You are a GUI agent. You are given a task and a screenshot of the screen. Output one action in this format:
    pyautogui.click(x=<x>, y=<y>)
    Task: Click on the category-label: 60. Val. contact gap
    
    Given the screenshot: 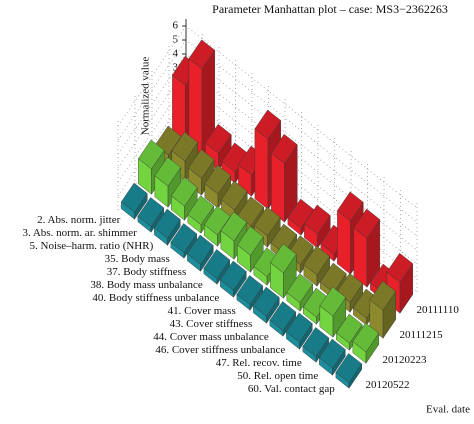 What is the action you would take?
    pyautogui.click(x=291, y=389)
    